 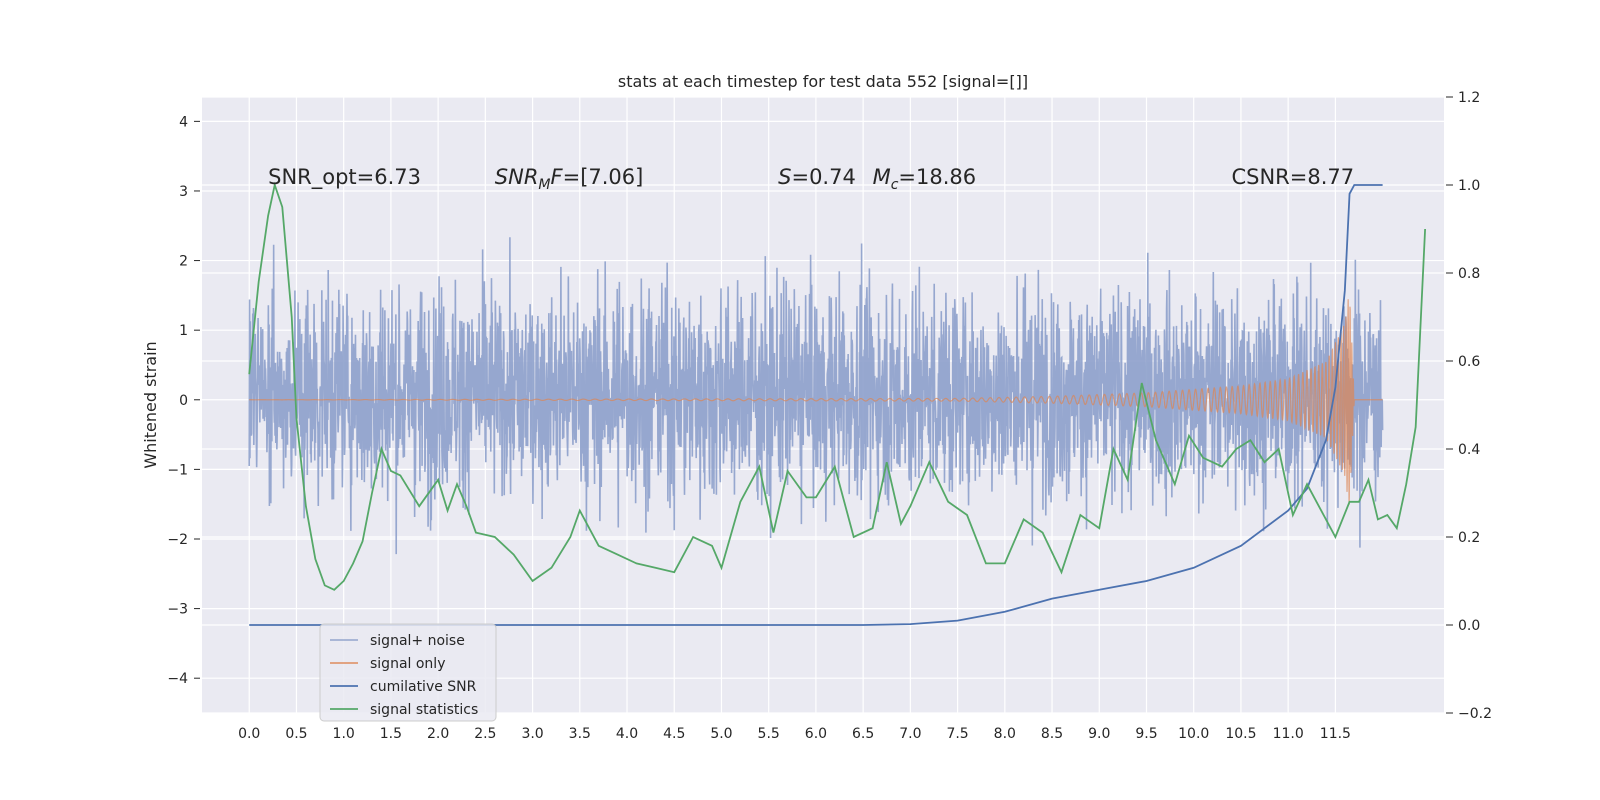 I want to click on y-tick-label: −4, so click(x=177, y=679).